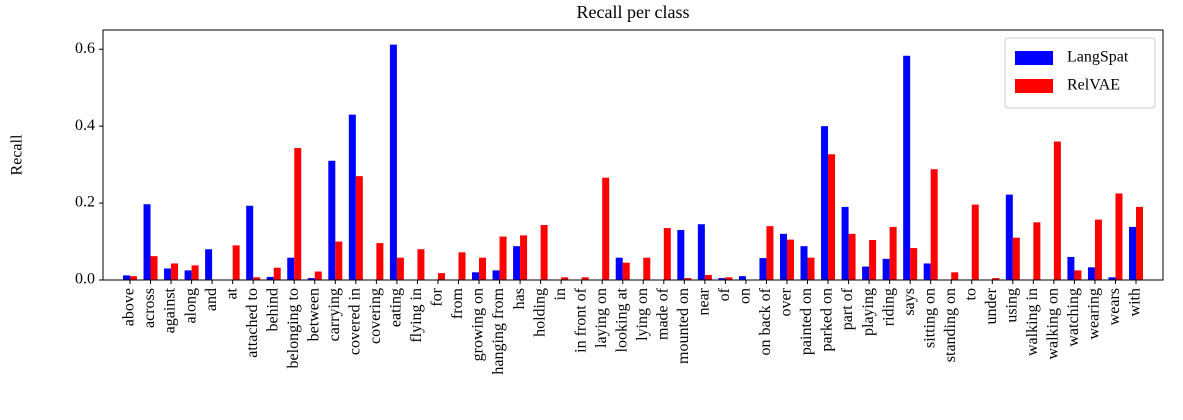  I want to click on y-tick-label: 0.6, so click(85, 48).